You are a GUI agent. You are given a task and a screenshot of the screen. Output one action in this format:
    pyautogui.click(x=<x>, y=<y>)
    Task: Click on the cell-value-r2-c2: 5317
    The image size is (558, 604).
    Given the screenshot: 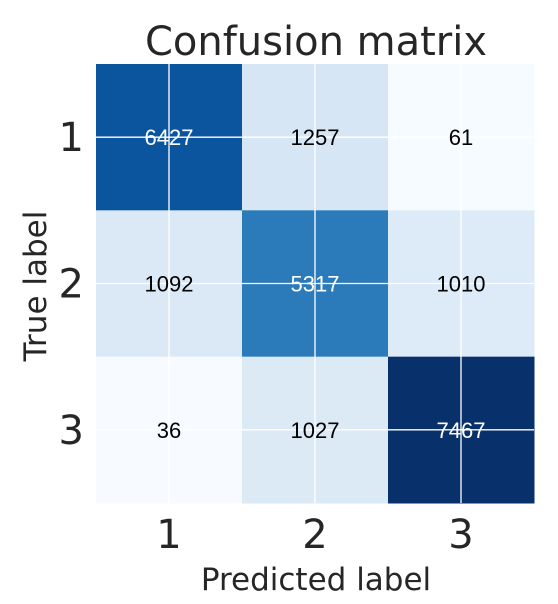 What is the action you would take?
    pyautogui.click(x=315, y=284)
    